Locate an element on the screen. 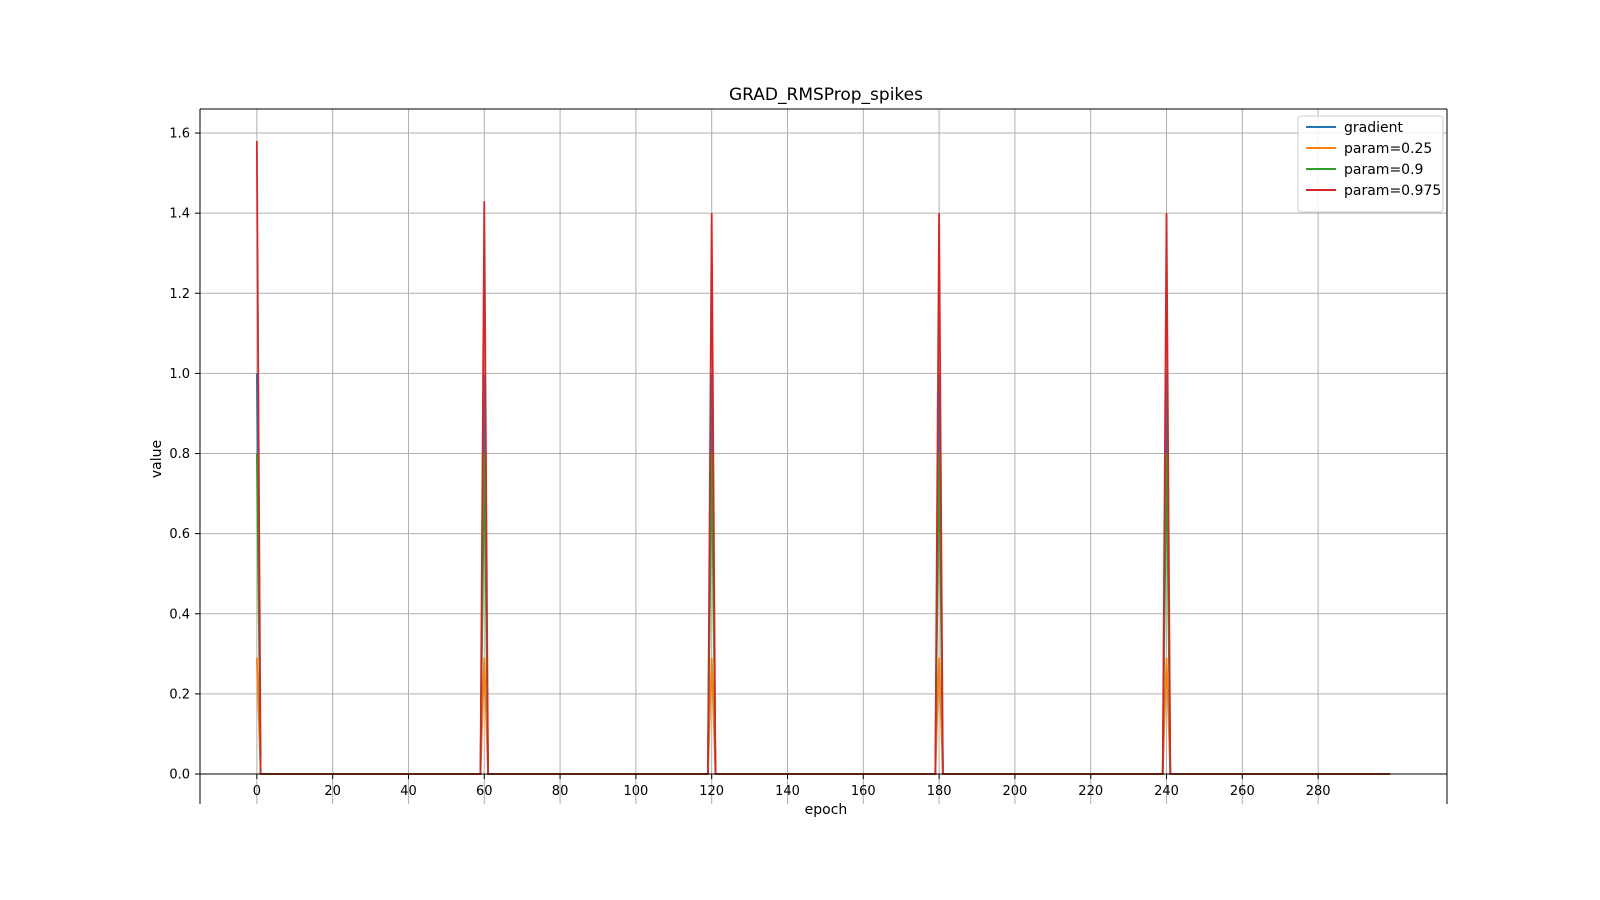  y-tick-label: 1.4 is located at coordinates (179, 214).